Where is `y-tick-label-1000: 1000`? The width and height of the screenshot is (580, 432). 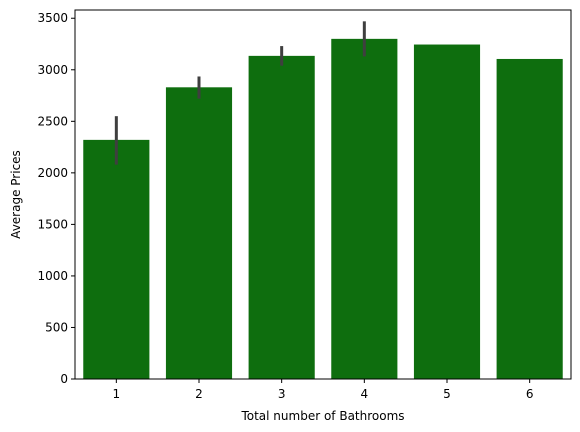
y-tick-label-1000: 1000 is located at coordinates (52, 276).